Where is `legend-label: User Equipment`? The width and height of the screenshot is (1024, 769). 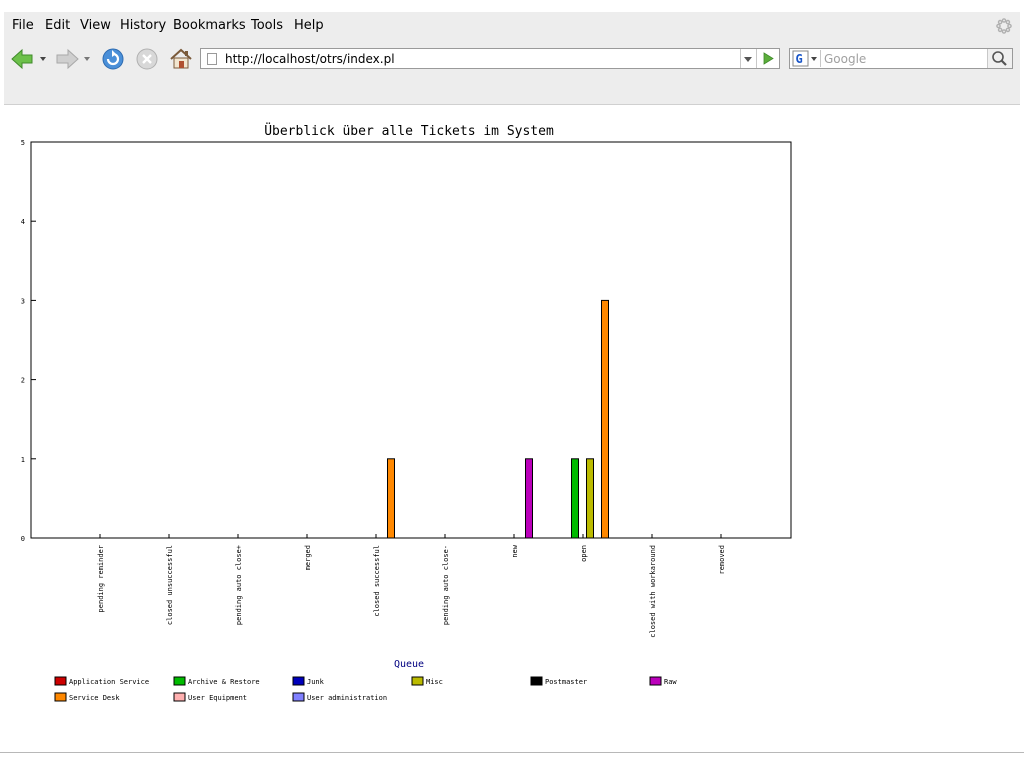 legend-label: User Equipment is located at coordinates (217, 698).